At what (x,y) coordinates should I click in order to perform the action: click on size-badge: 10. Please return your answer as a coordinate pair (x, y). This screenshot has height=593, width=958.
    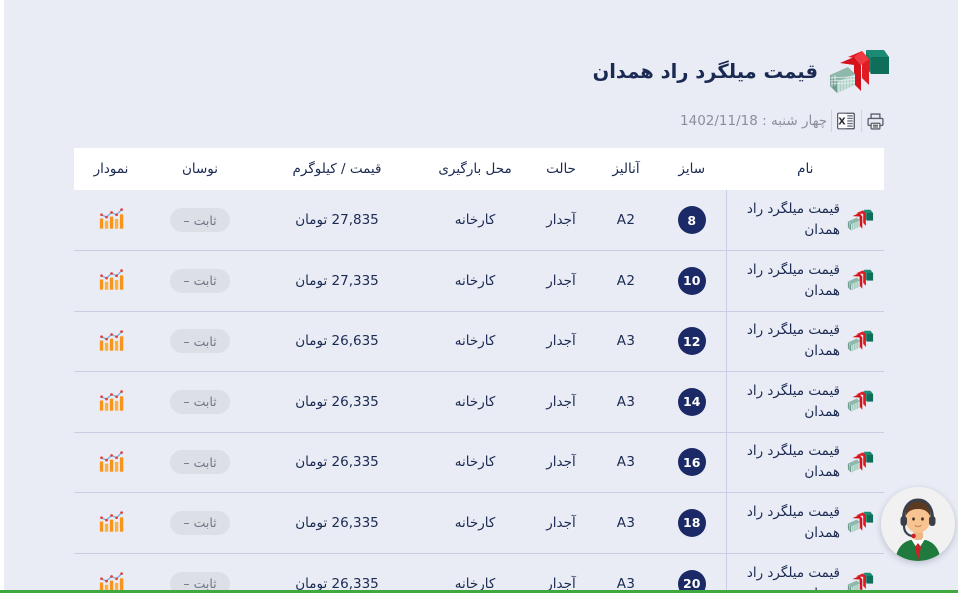
    Looking at the image, I should click on (691, 280).